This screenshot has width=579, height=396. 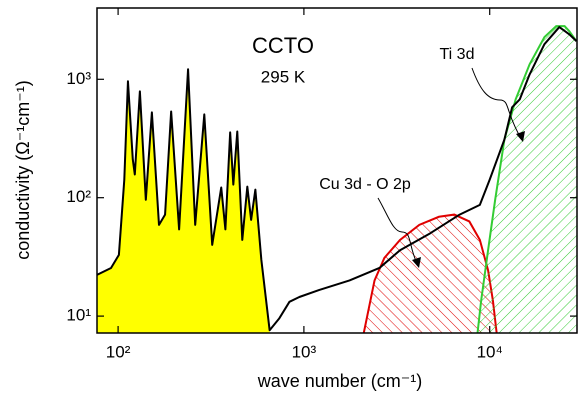 What do you see at coordinates (340, 381) in the screenshot?
I see `x-axis-label: wave number (cm⁻¹)` at bounding box center [340, 381].